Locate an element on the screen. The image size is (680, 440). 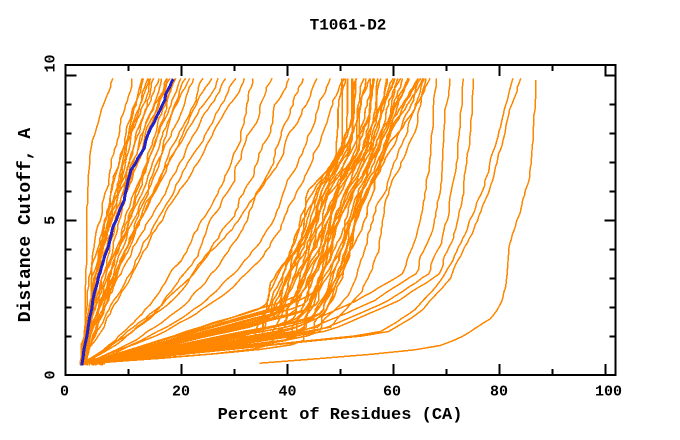
svg-text: Percent of Residues (CA) is located at coordinates (340, 415).